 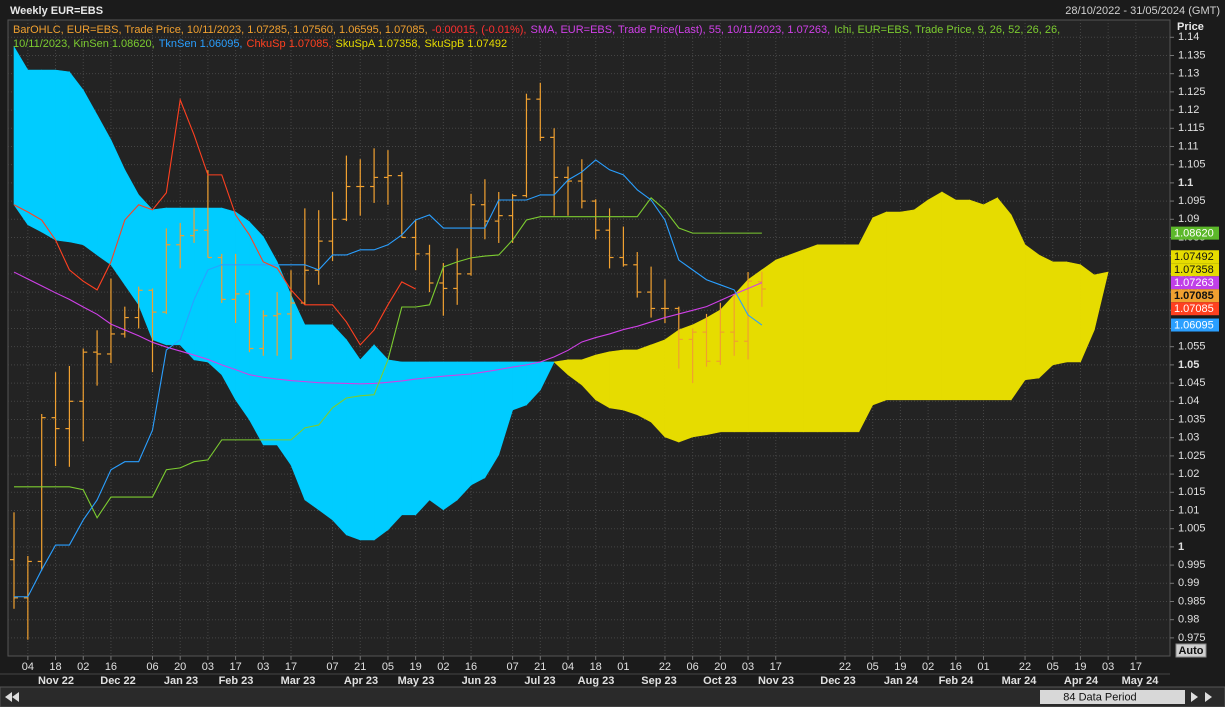 I want to click on y-tick-label: 1.005, so click(x=1192, y=529).